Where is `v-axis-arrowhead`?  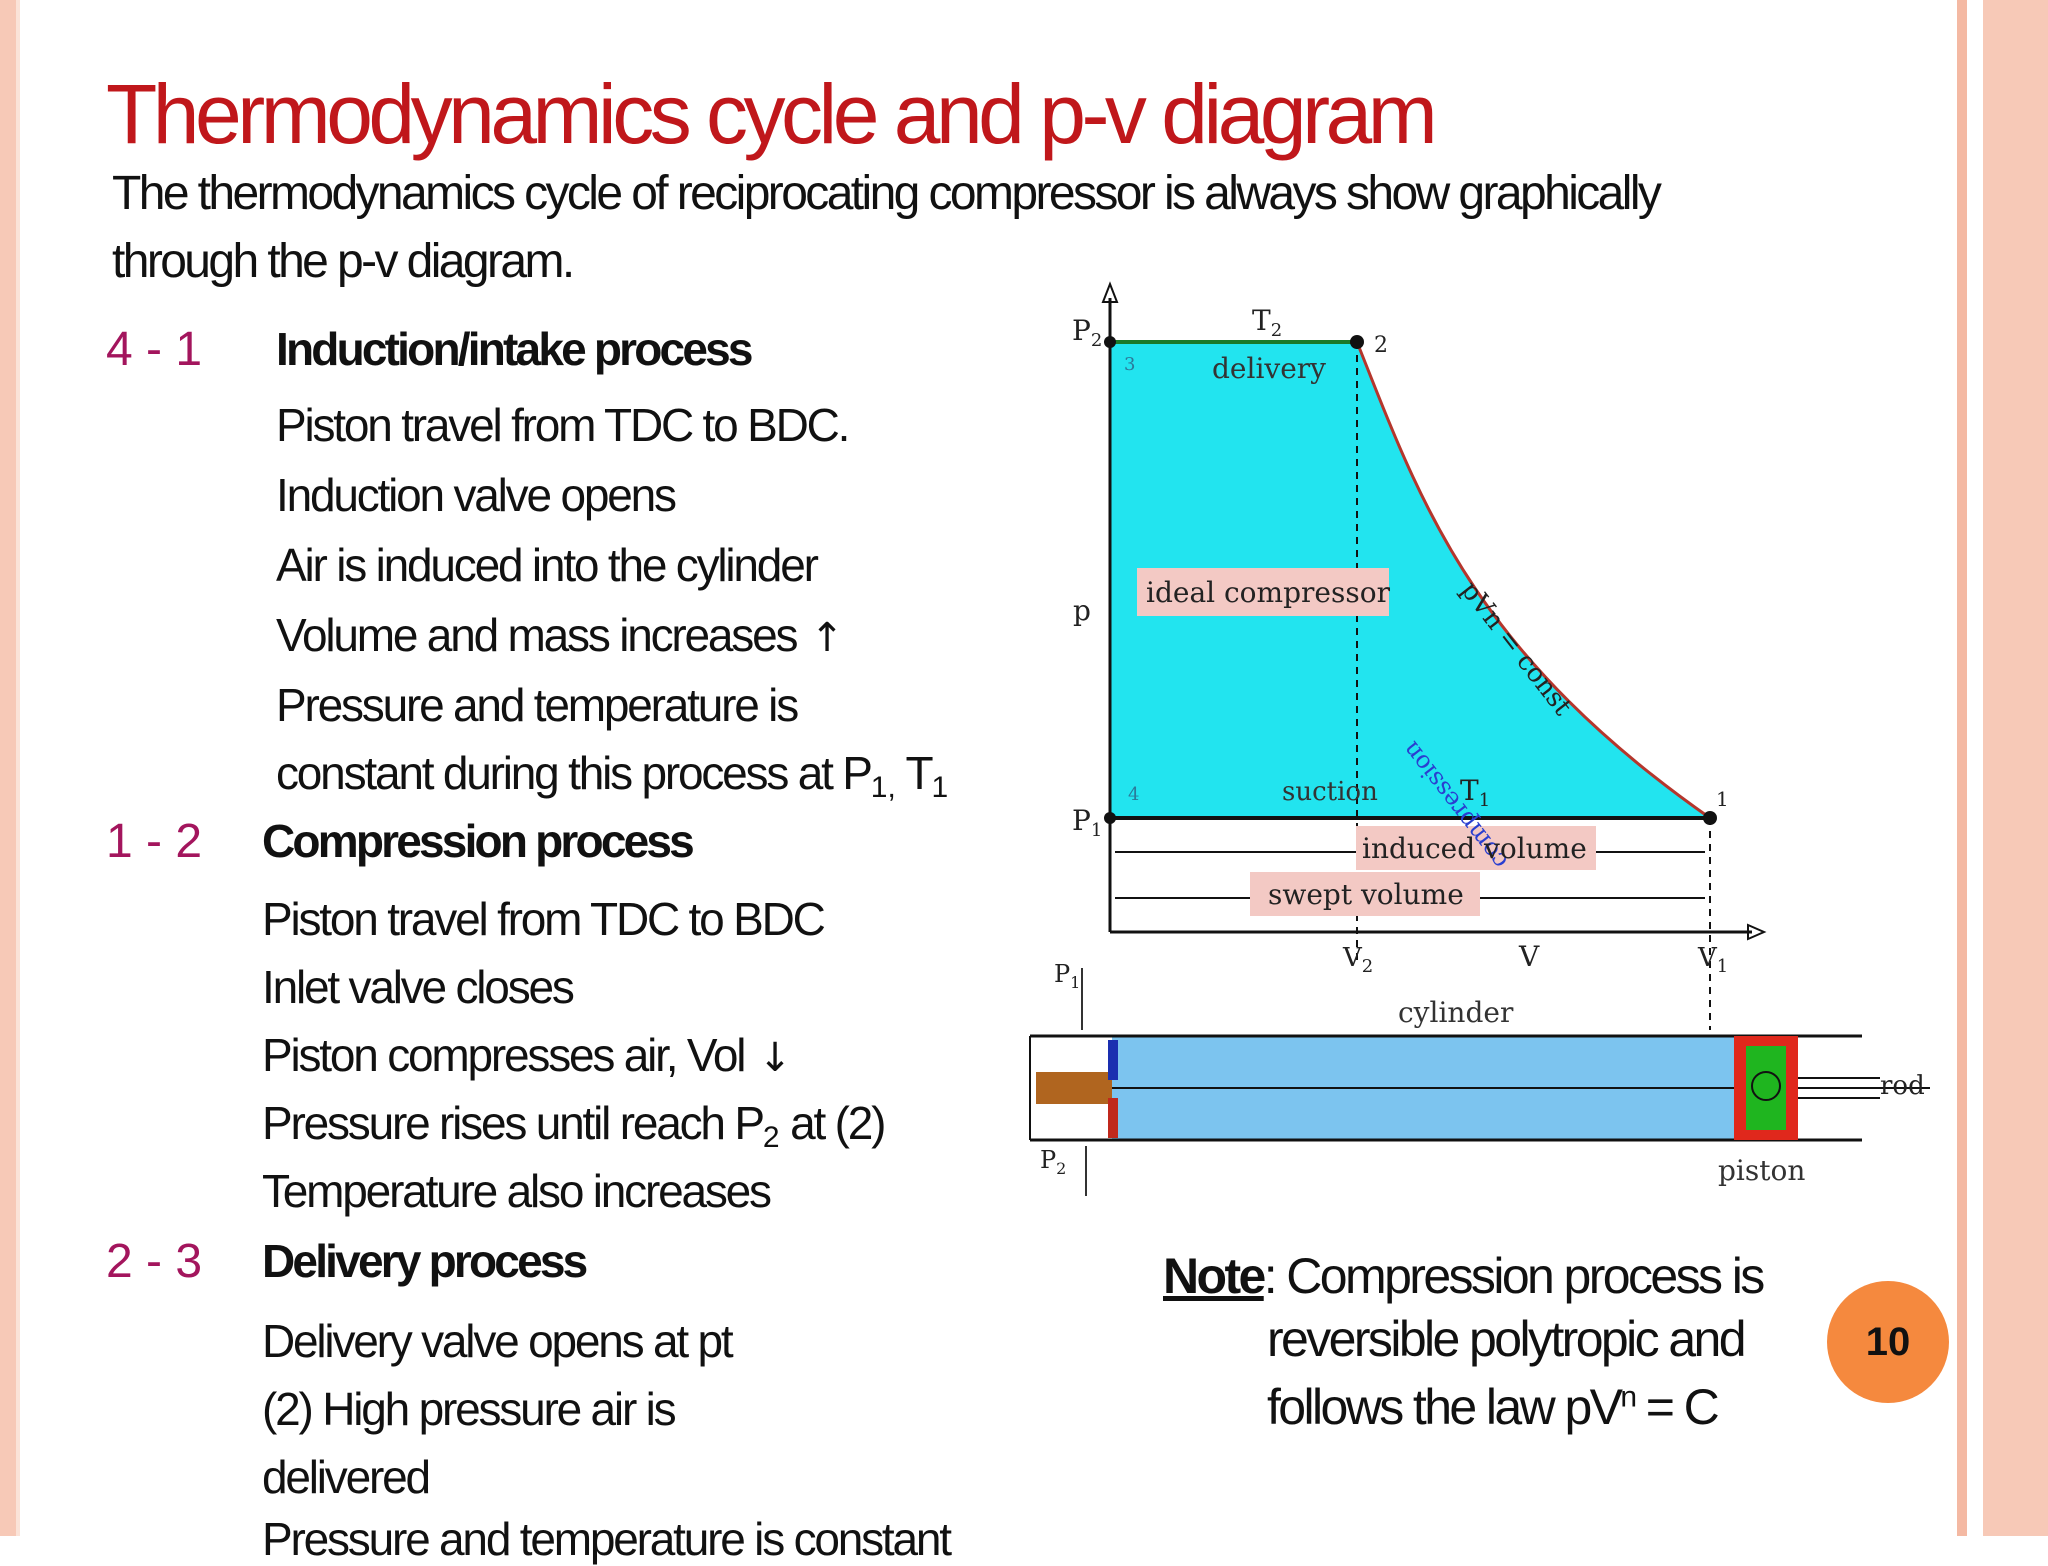
v-axis-arrowhead is located at coordinates (1757, 932).